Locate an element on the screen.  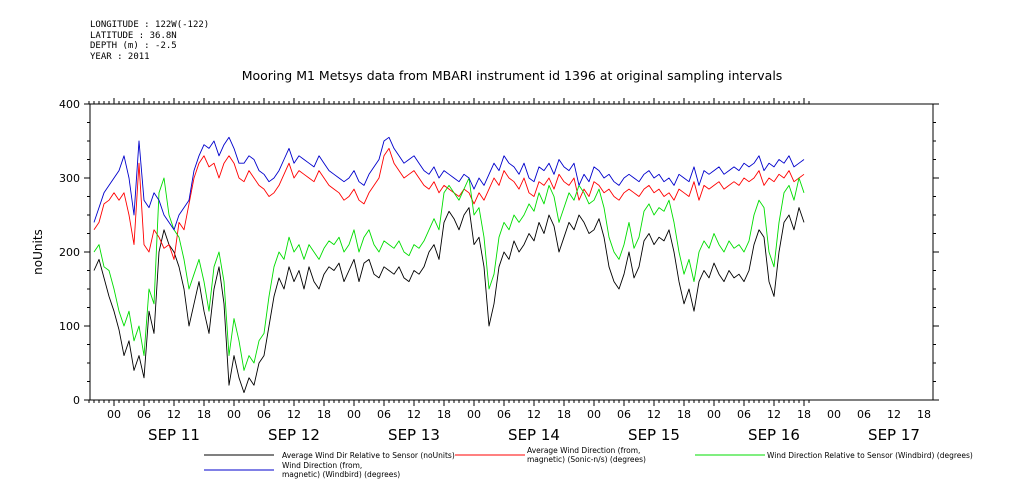
day-label-1: SEP 12 is located at coordinates (294, 435).